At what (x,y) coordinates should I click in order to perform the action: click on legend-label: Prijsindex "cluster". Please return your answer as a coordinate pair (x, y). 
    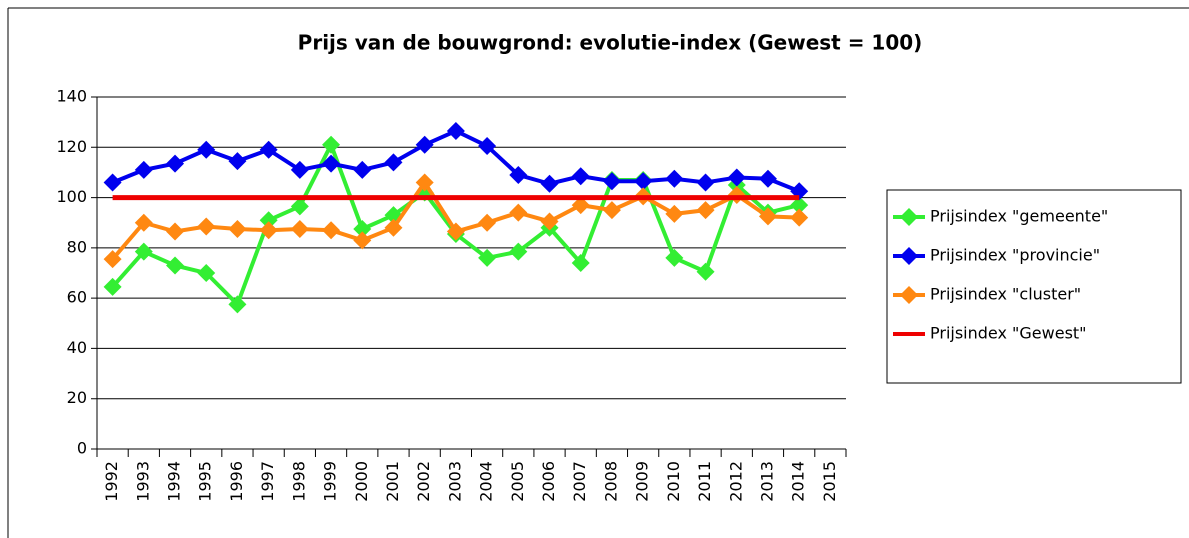
    Looking at the image, I should click on (1005, 294).